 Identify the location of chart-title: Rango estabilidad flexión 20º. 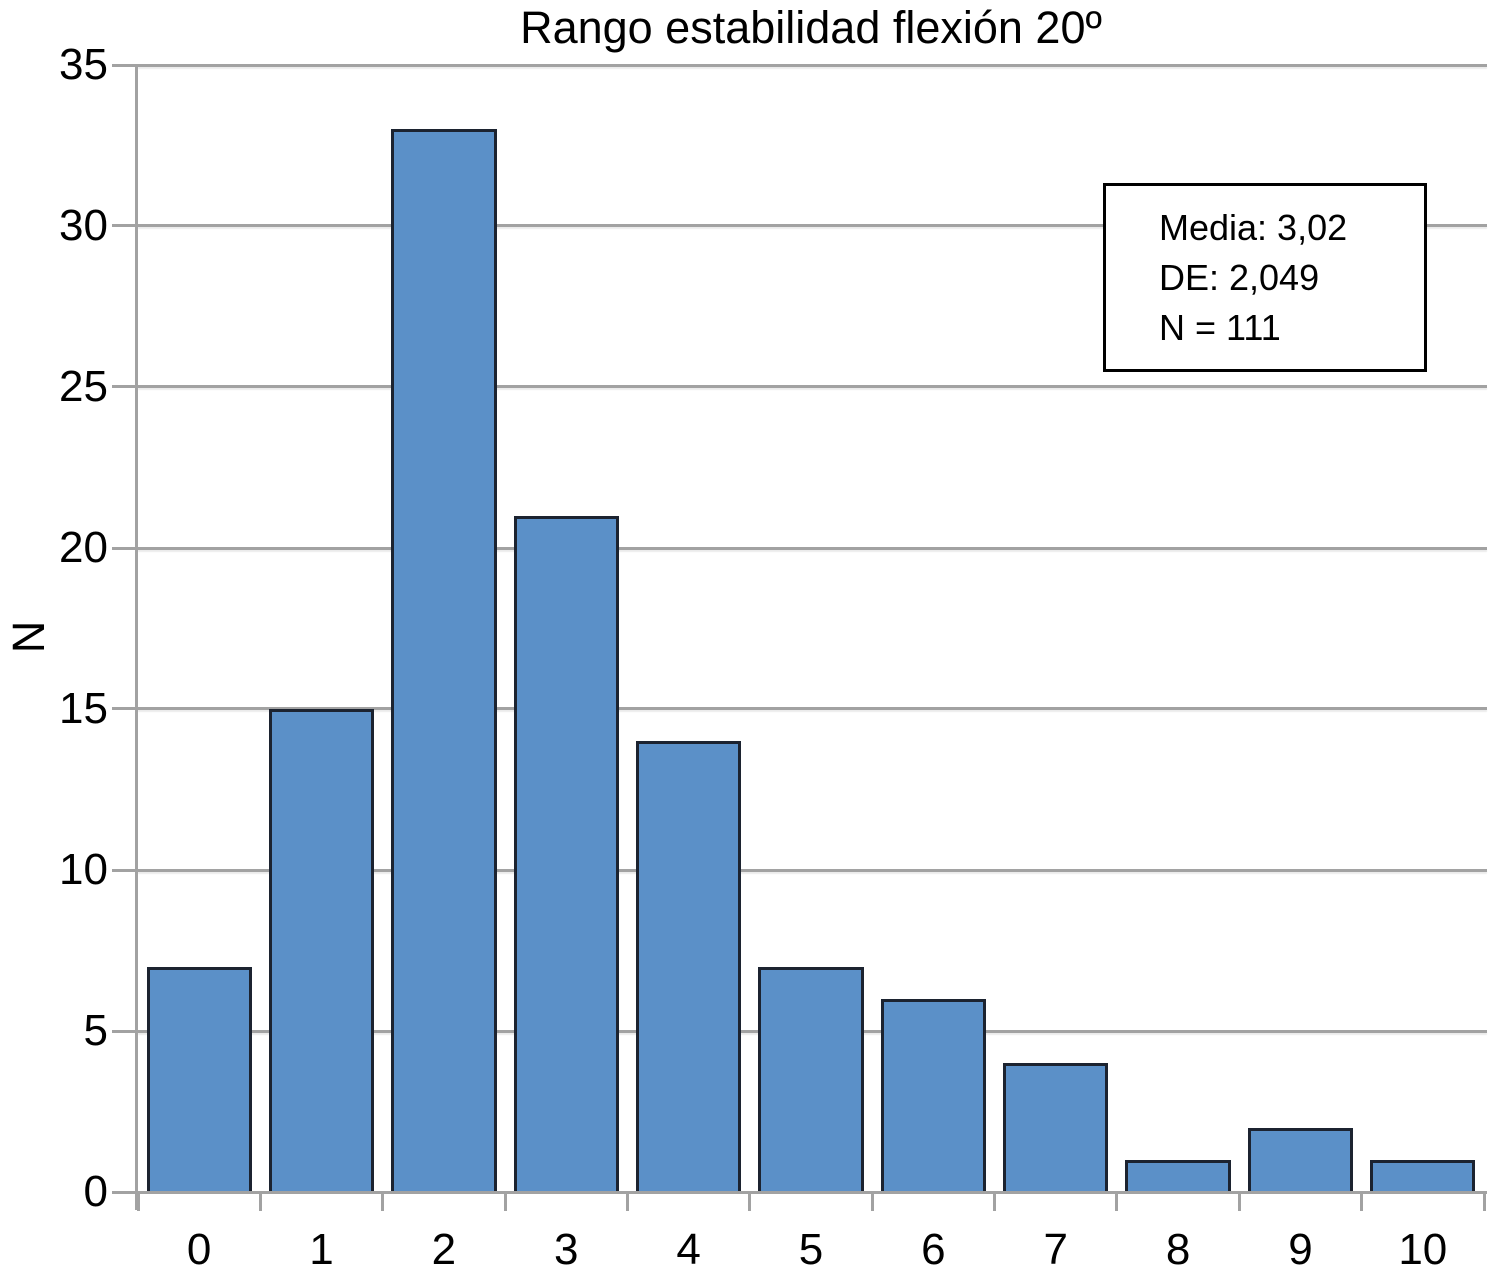
(811, 27).